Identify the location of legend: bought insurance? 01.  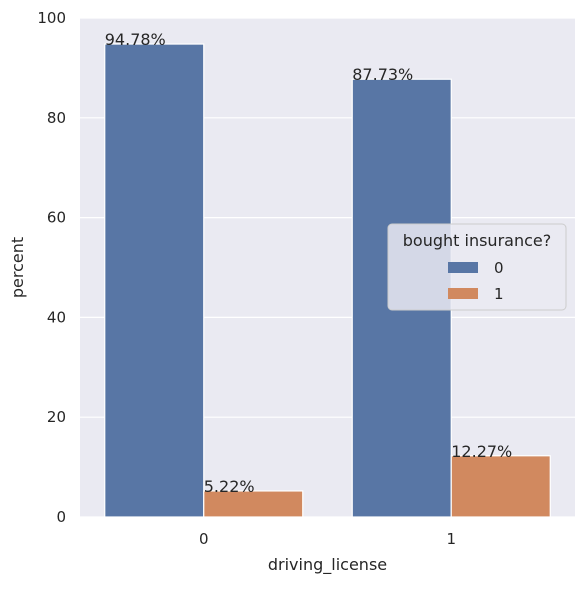
(477, 267).